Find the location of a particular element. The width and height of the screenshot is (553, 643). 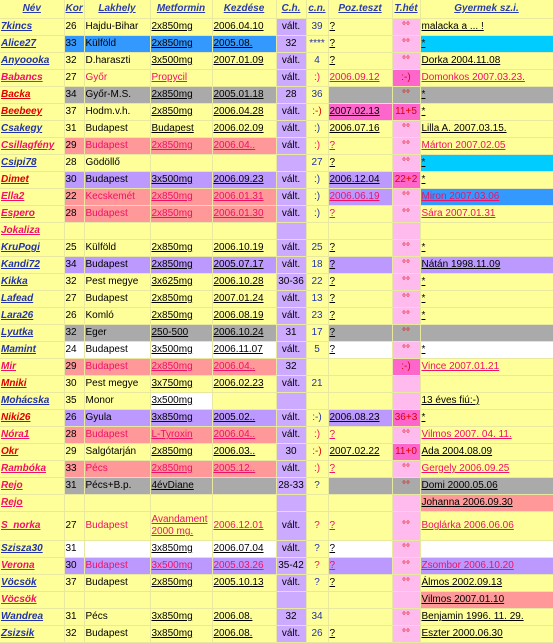

positive-test-cell: 2006.12.04 is located at coordinates (360, 180).